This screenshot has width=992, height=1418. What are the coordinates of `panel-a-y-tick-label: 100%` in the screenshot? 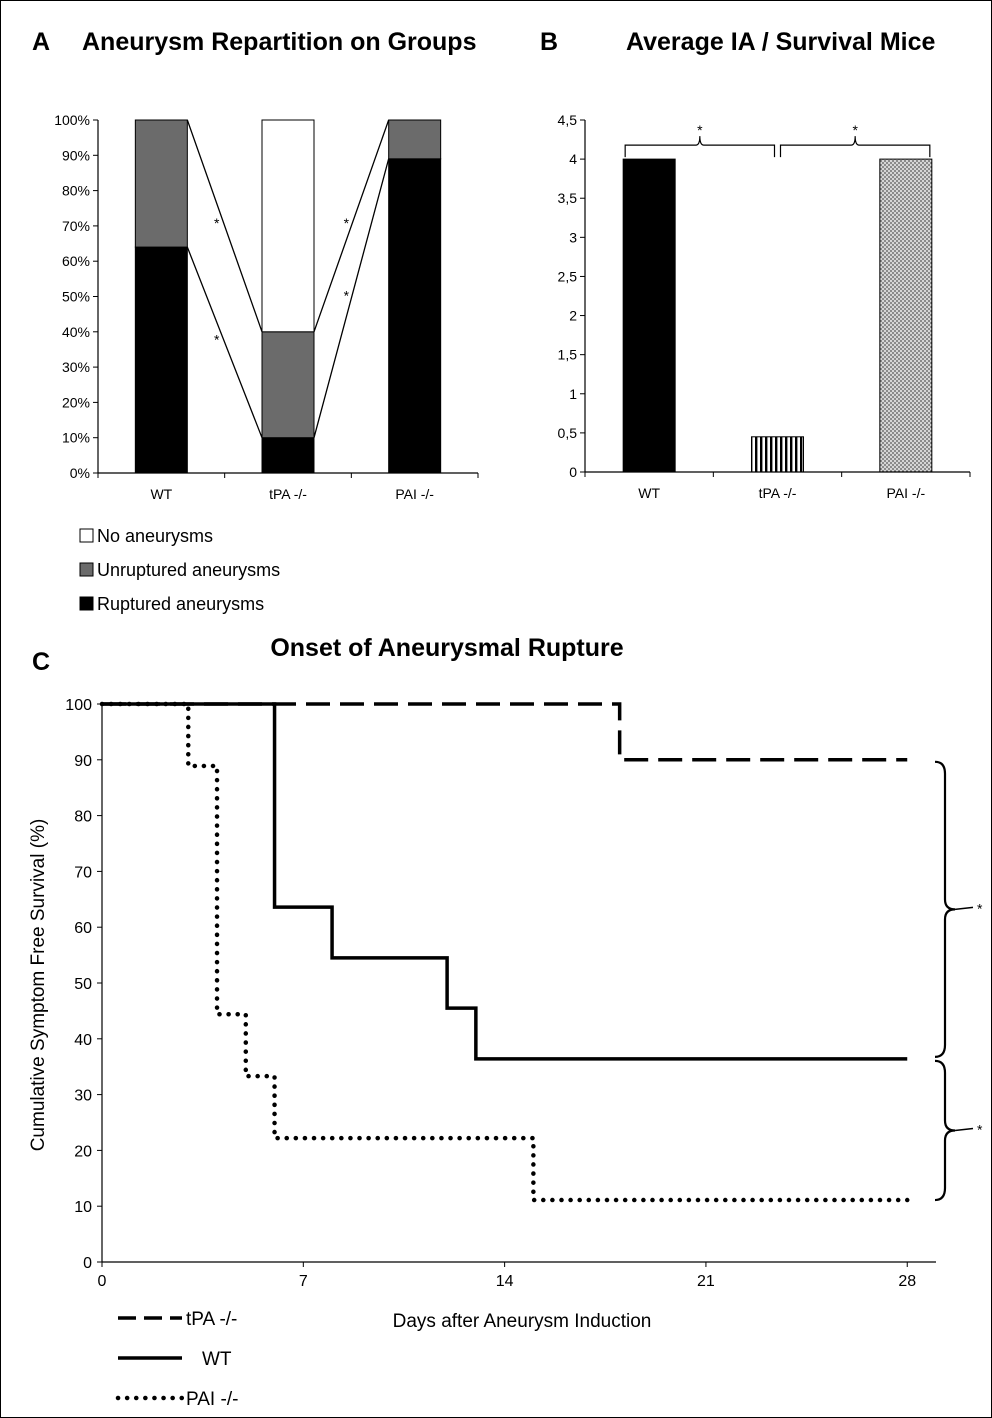 It's located at (72, 120).